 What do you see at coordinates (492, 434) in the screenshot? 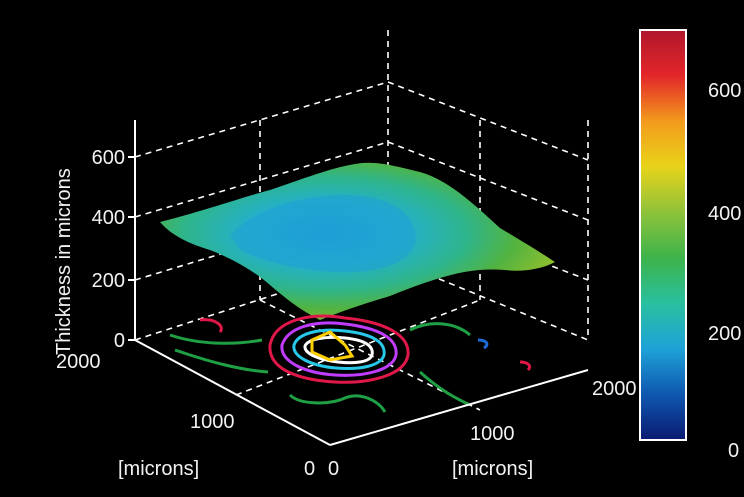
I see `right-axis-tick-label: 1000` at bounding box center [492, 434].